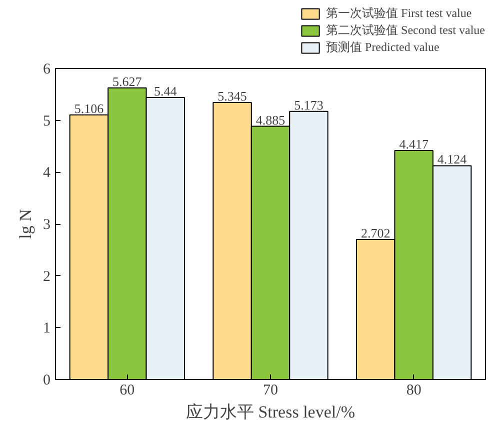  I want to click on y-tick-label: 0, so click(46, 380).